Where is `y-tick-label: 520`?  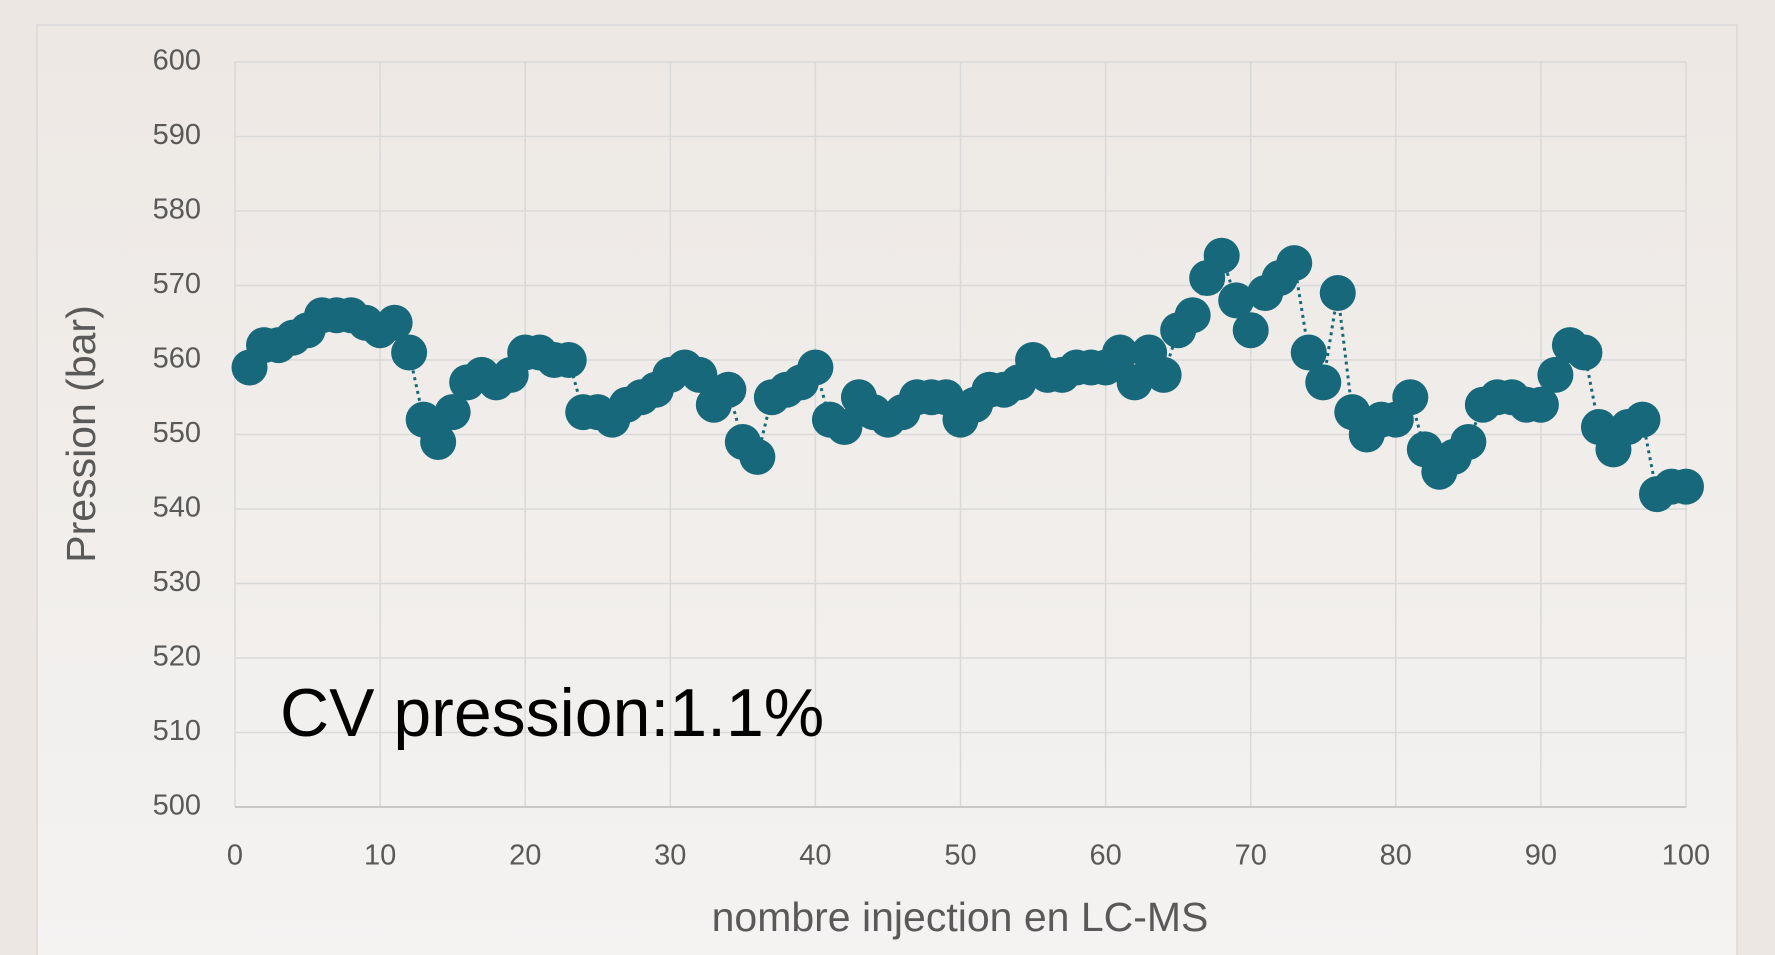 y-tick-label: 520 is located at coordinates (177, 657).